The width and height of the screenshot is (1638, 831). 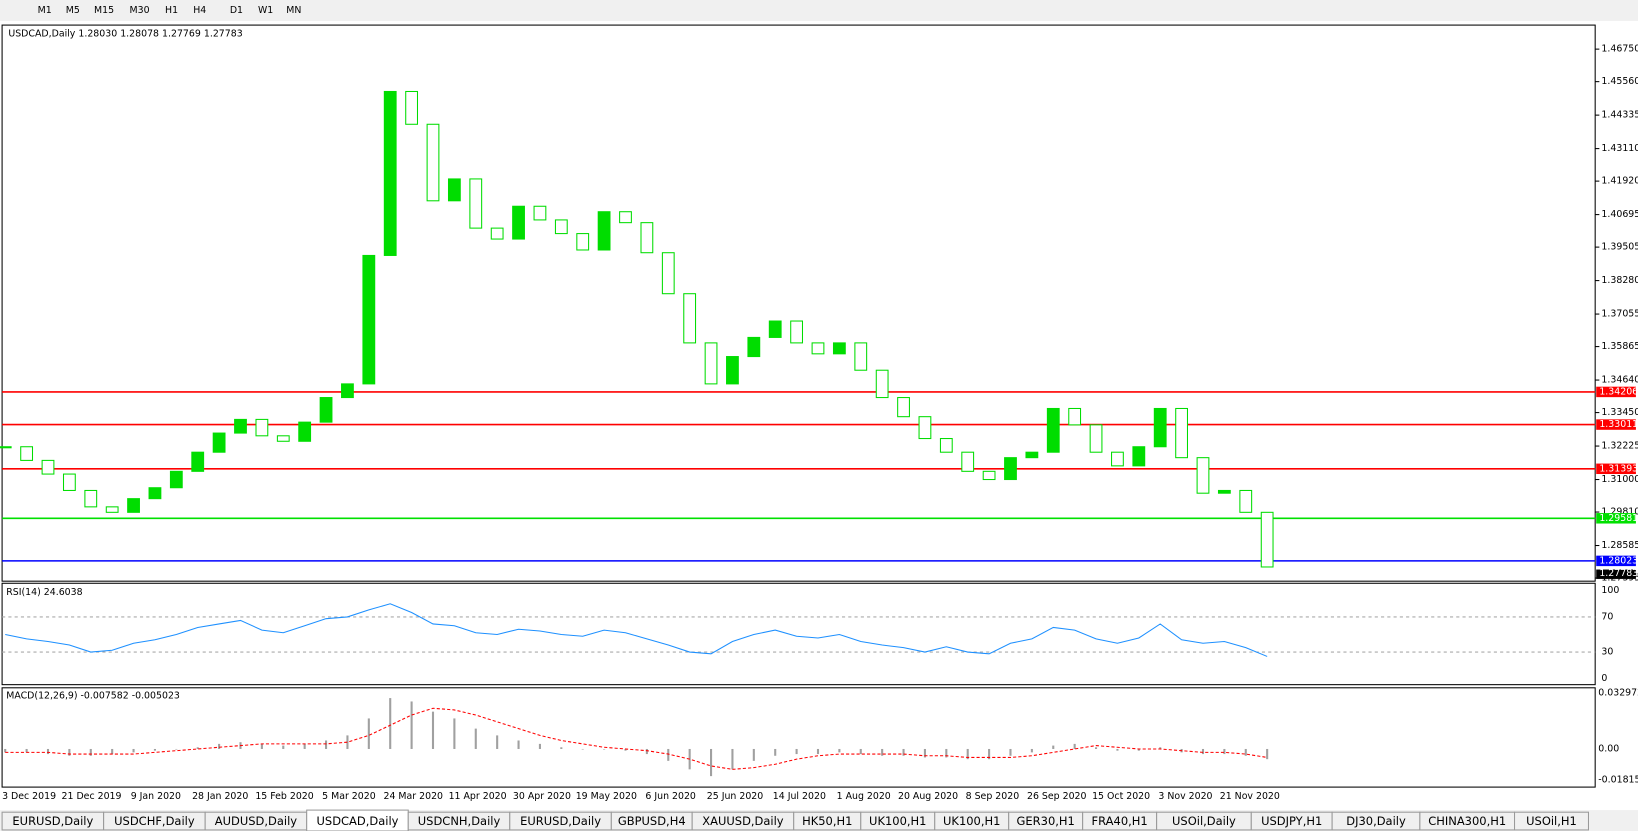 I want to click on timeframe-button: M5, so click(x=73, y=10).